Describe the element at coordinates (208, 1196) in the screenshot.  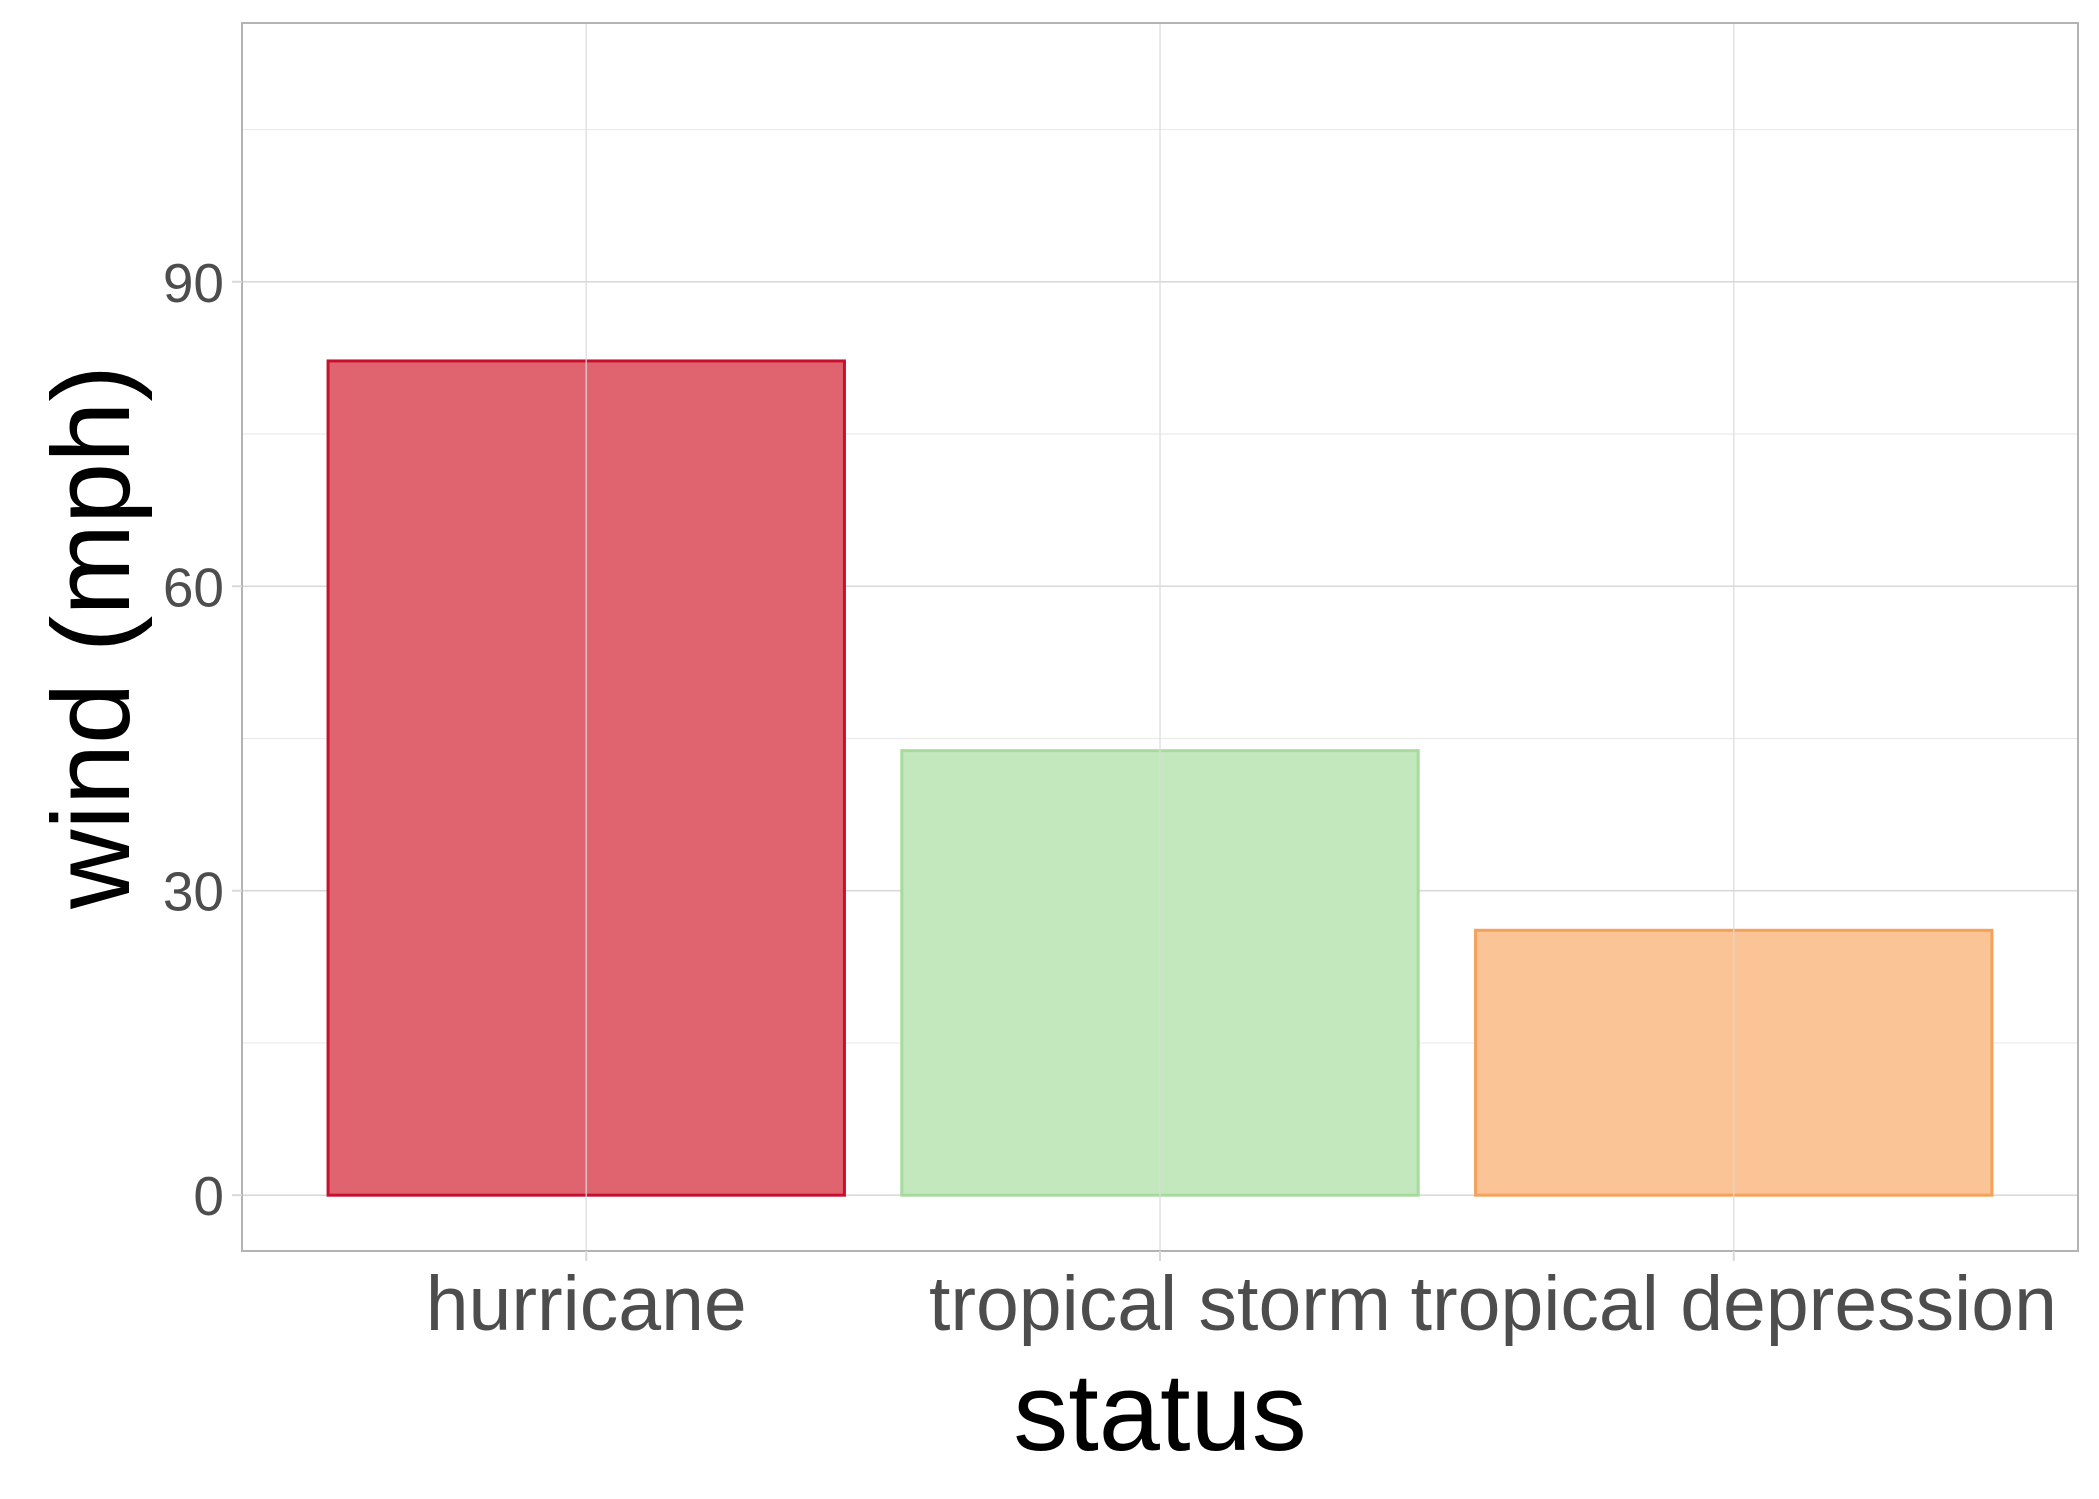
I see `y-tick-label: 0` at that location.